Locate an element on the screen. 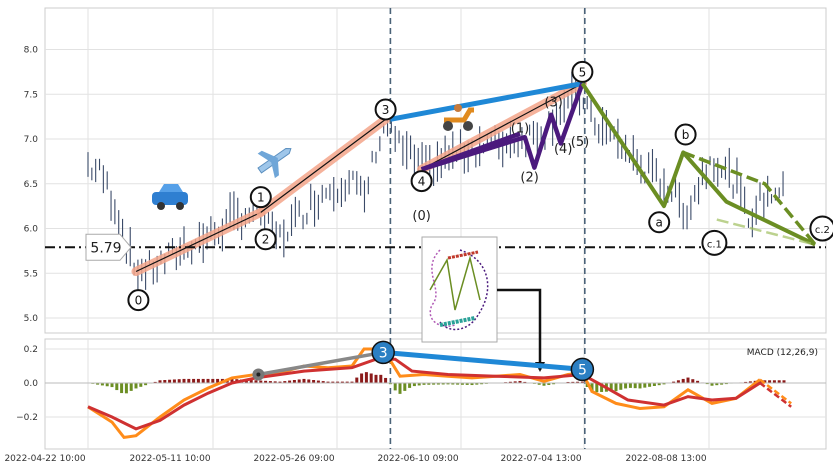 The image size is (833, 475). wave-label: b is located at coordinates (686, 135).